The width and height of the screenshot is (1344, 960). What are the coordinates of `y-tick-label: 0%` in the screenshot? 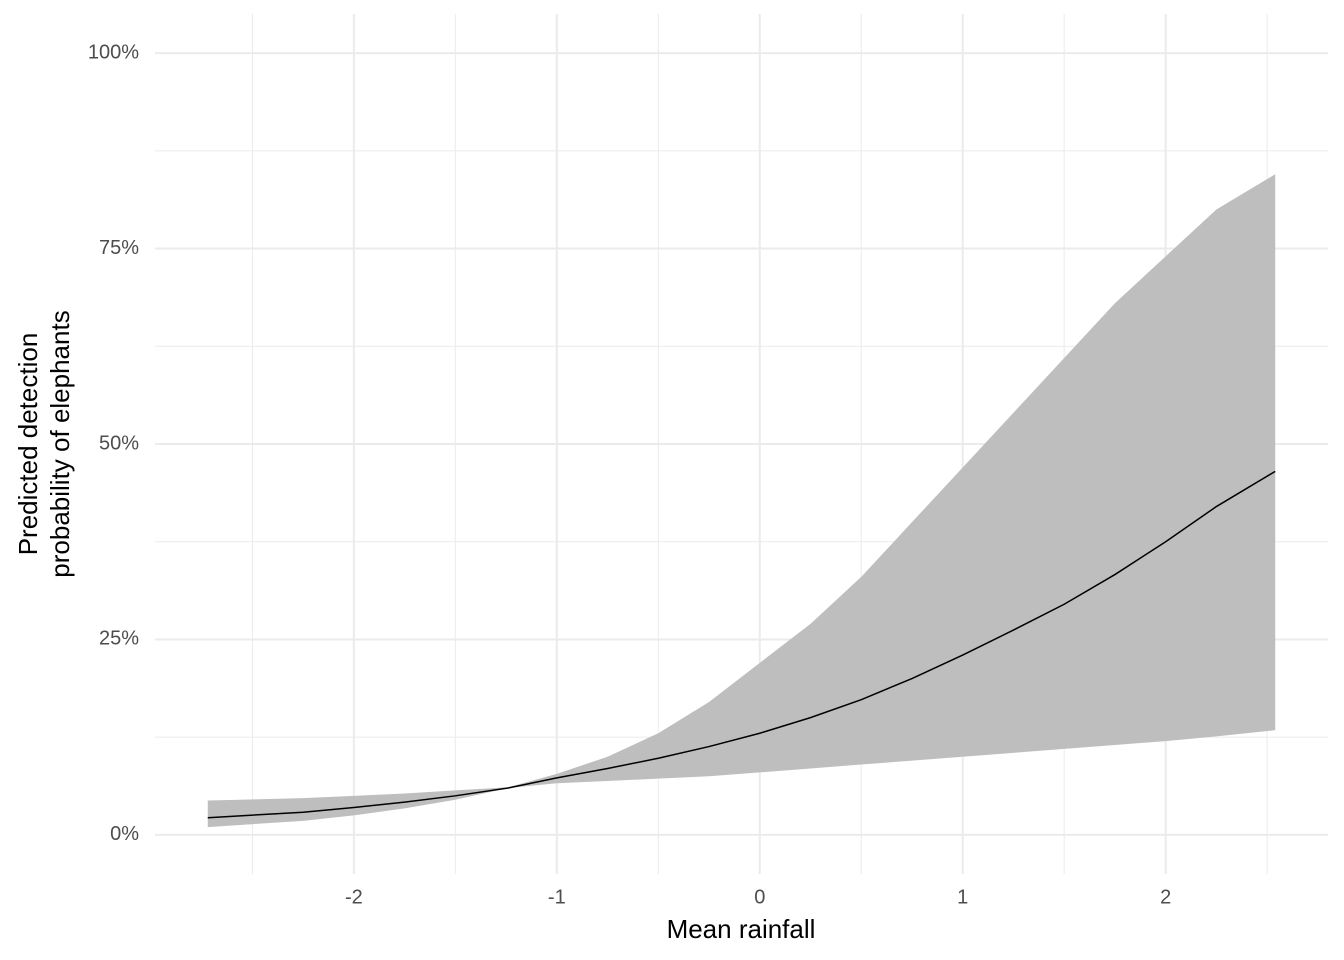 It's located at (124, 834).